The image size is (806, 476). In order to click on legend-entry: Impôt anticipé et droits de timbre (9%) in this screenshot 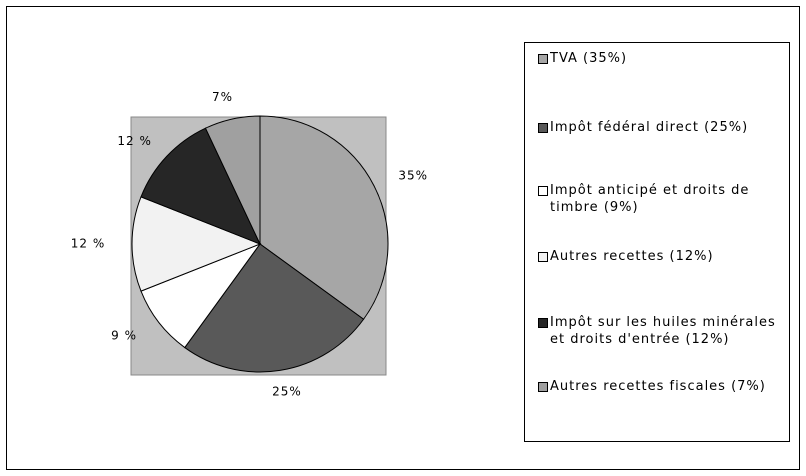, I will do `click(666, 199)`.